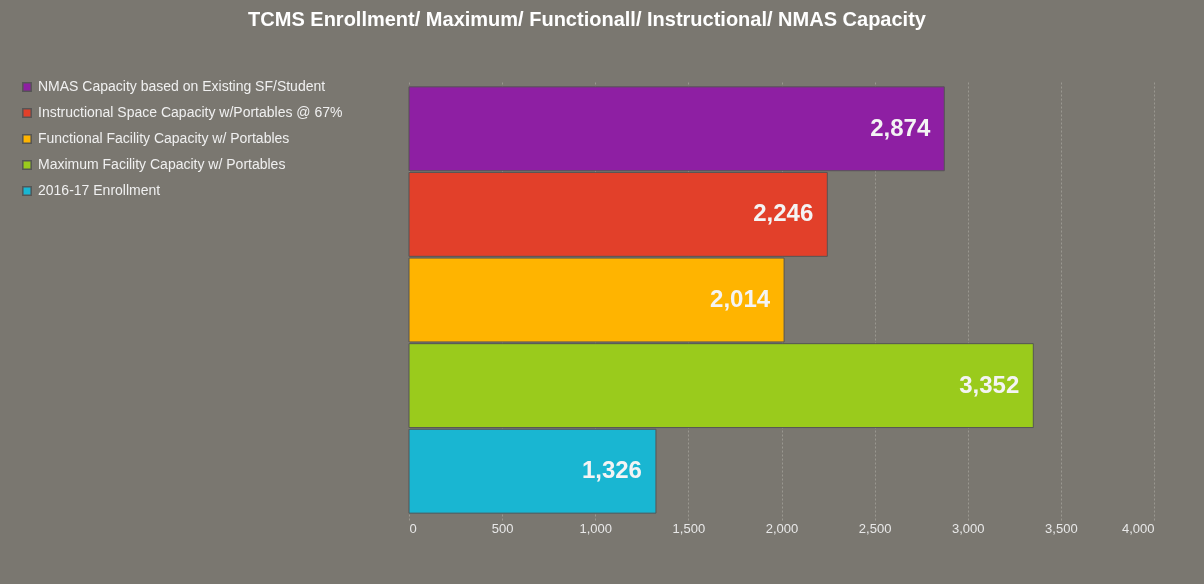  I want to click on legend-label: NMAS Capacity based on Existing SF/Student, so click(182, 86).